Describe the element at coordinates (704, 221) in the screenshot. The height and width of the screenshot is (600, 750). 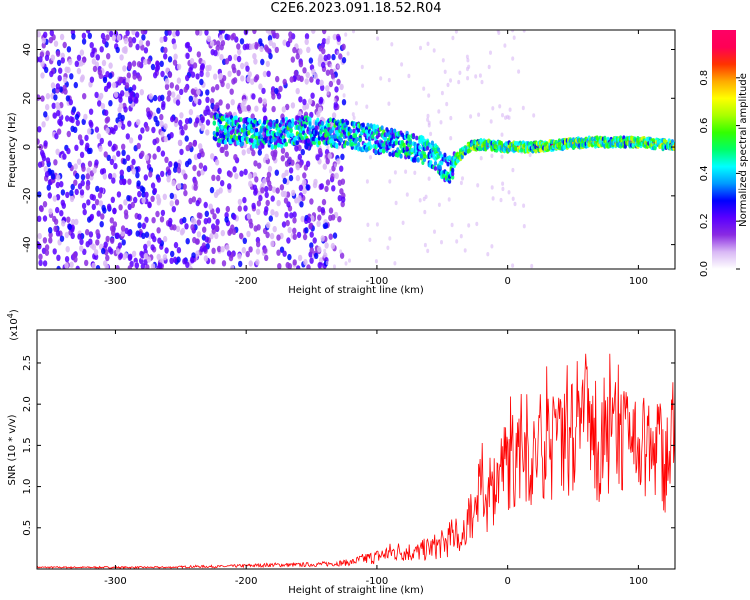
I see `colorbar-tick-label: 0.2` at that location.